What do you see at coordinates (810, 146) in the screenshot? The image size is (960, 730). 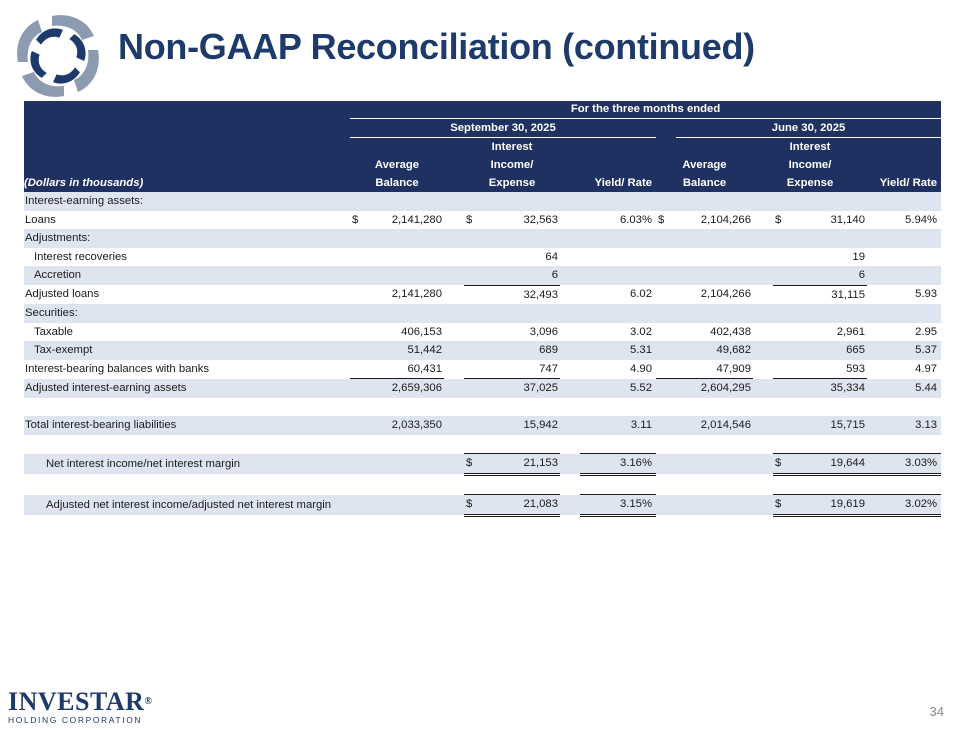 I see `col-interest-l1-p2: Interest` at bounding box center [810, 146].